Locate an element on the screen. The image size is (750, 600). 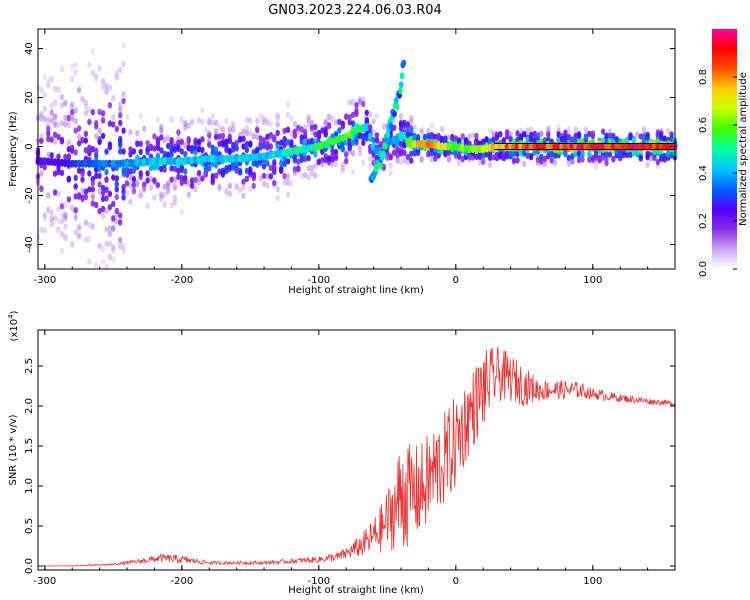
snr-x-tick-label: -100 is located at coordinates (318, 581).